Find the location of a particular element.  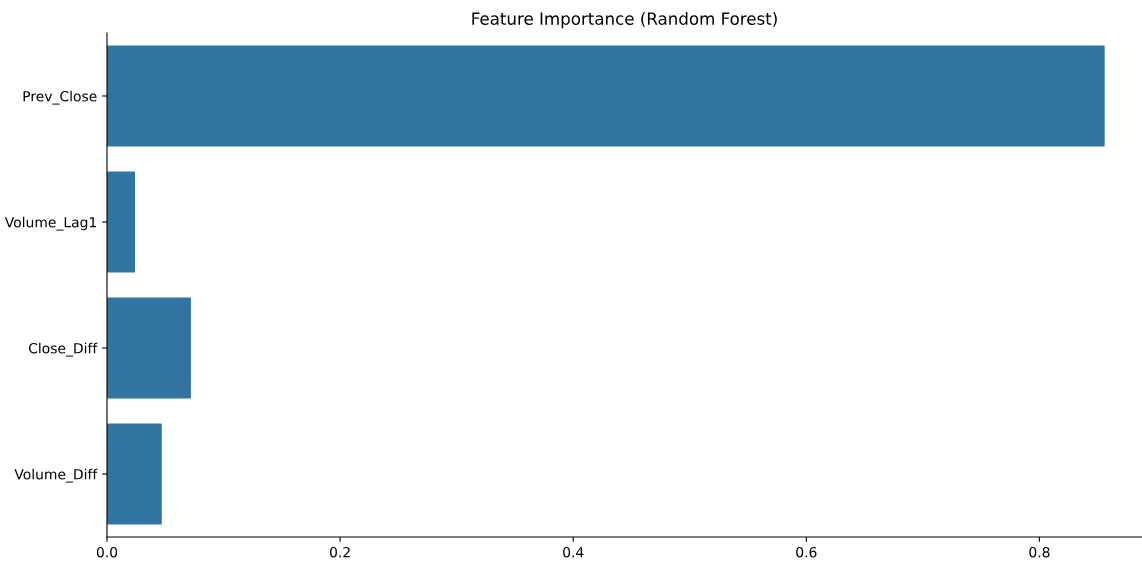

chart-title: Feature Importance (Random Forest) is located at coordinates (624, 20).